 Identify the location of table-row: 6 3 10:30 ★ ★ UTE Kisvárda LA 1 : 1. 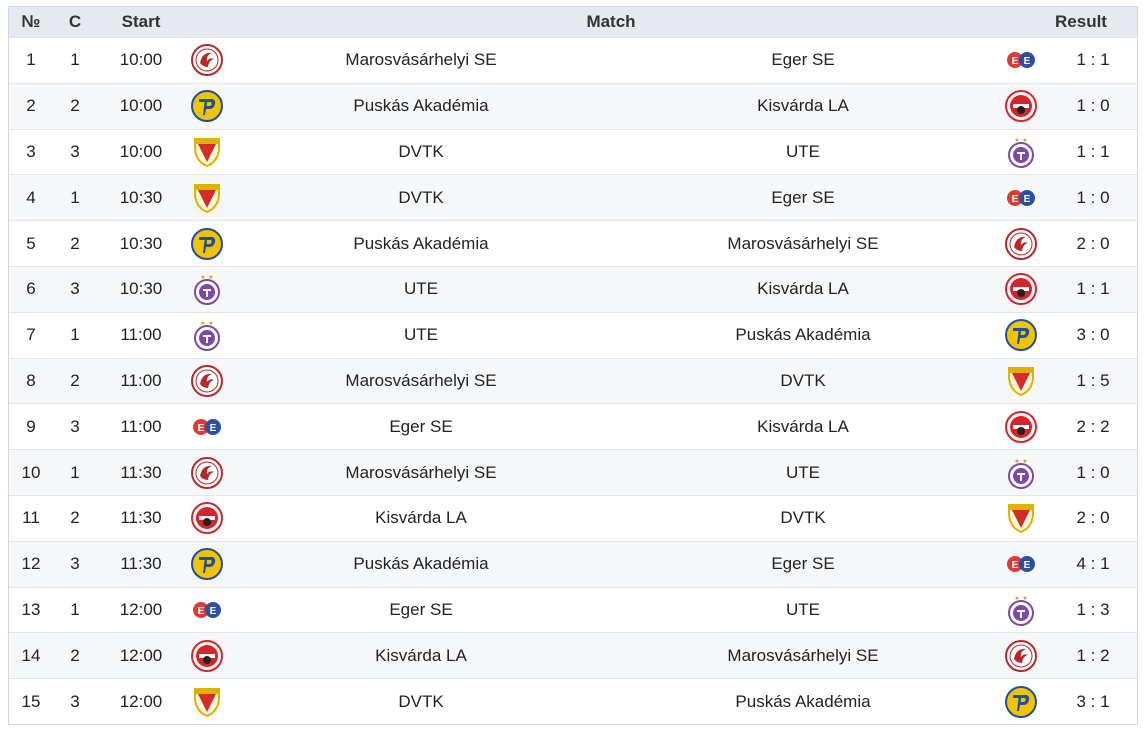
(573, 288).